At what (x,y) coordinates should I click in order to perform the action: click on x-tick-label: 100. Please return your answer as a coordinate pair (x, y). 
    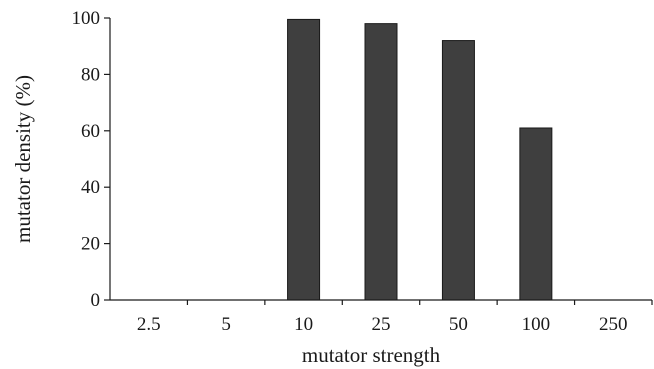
    Looking at the image, I should click on (536, 324).